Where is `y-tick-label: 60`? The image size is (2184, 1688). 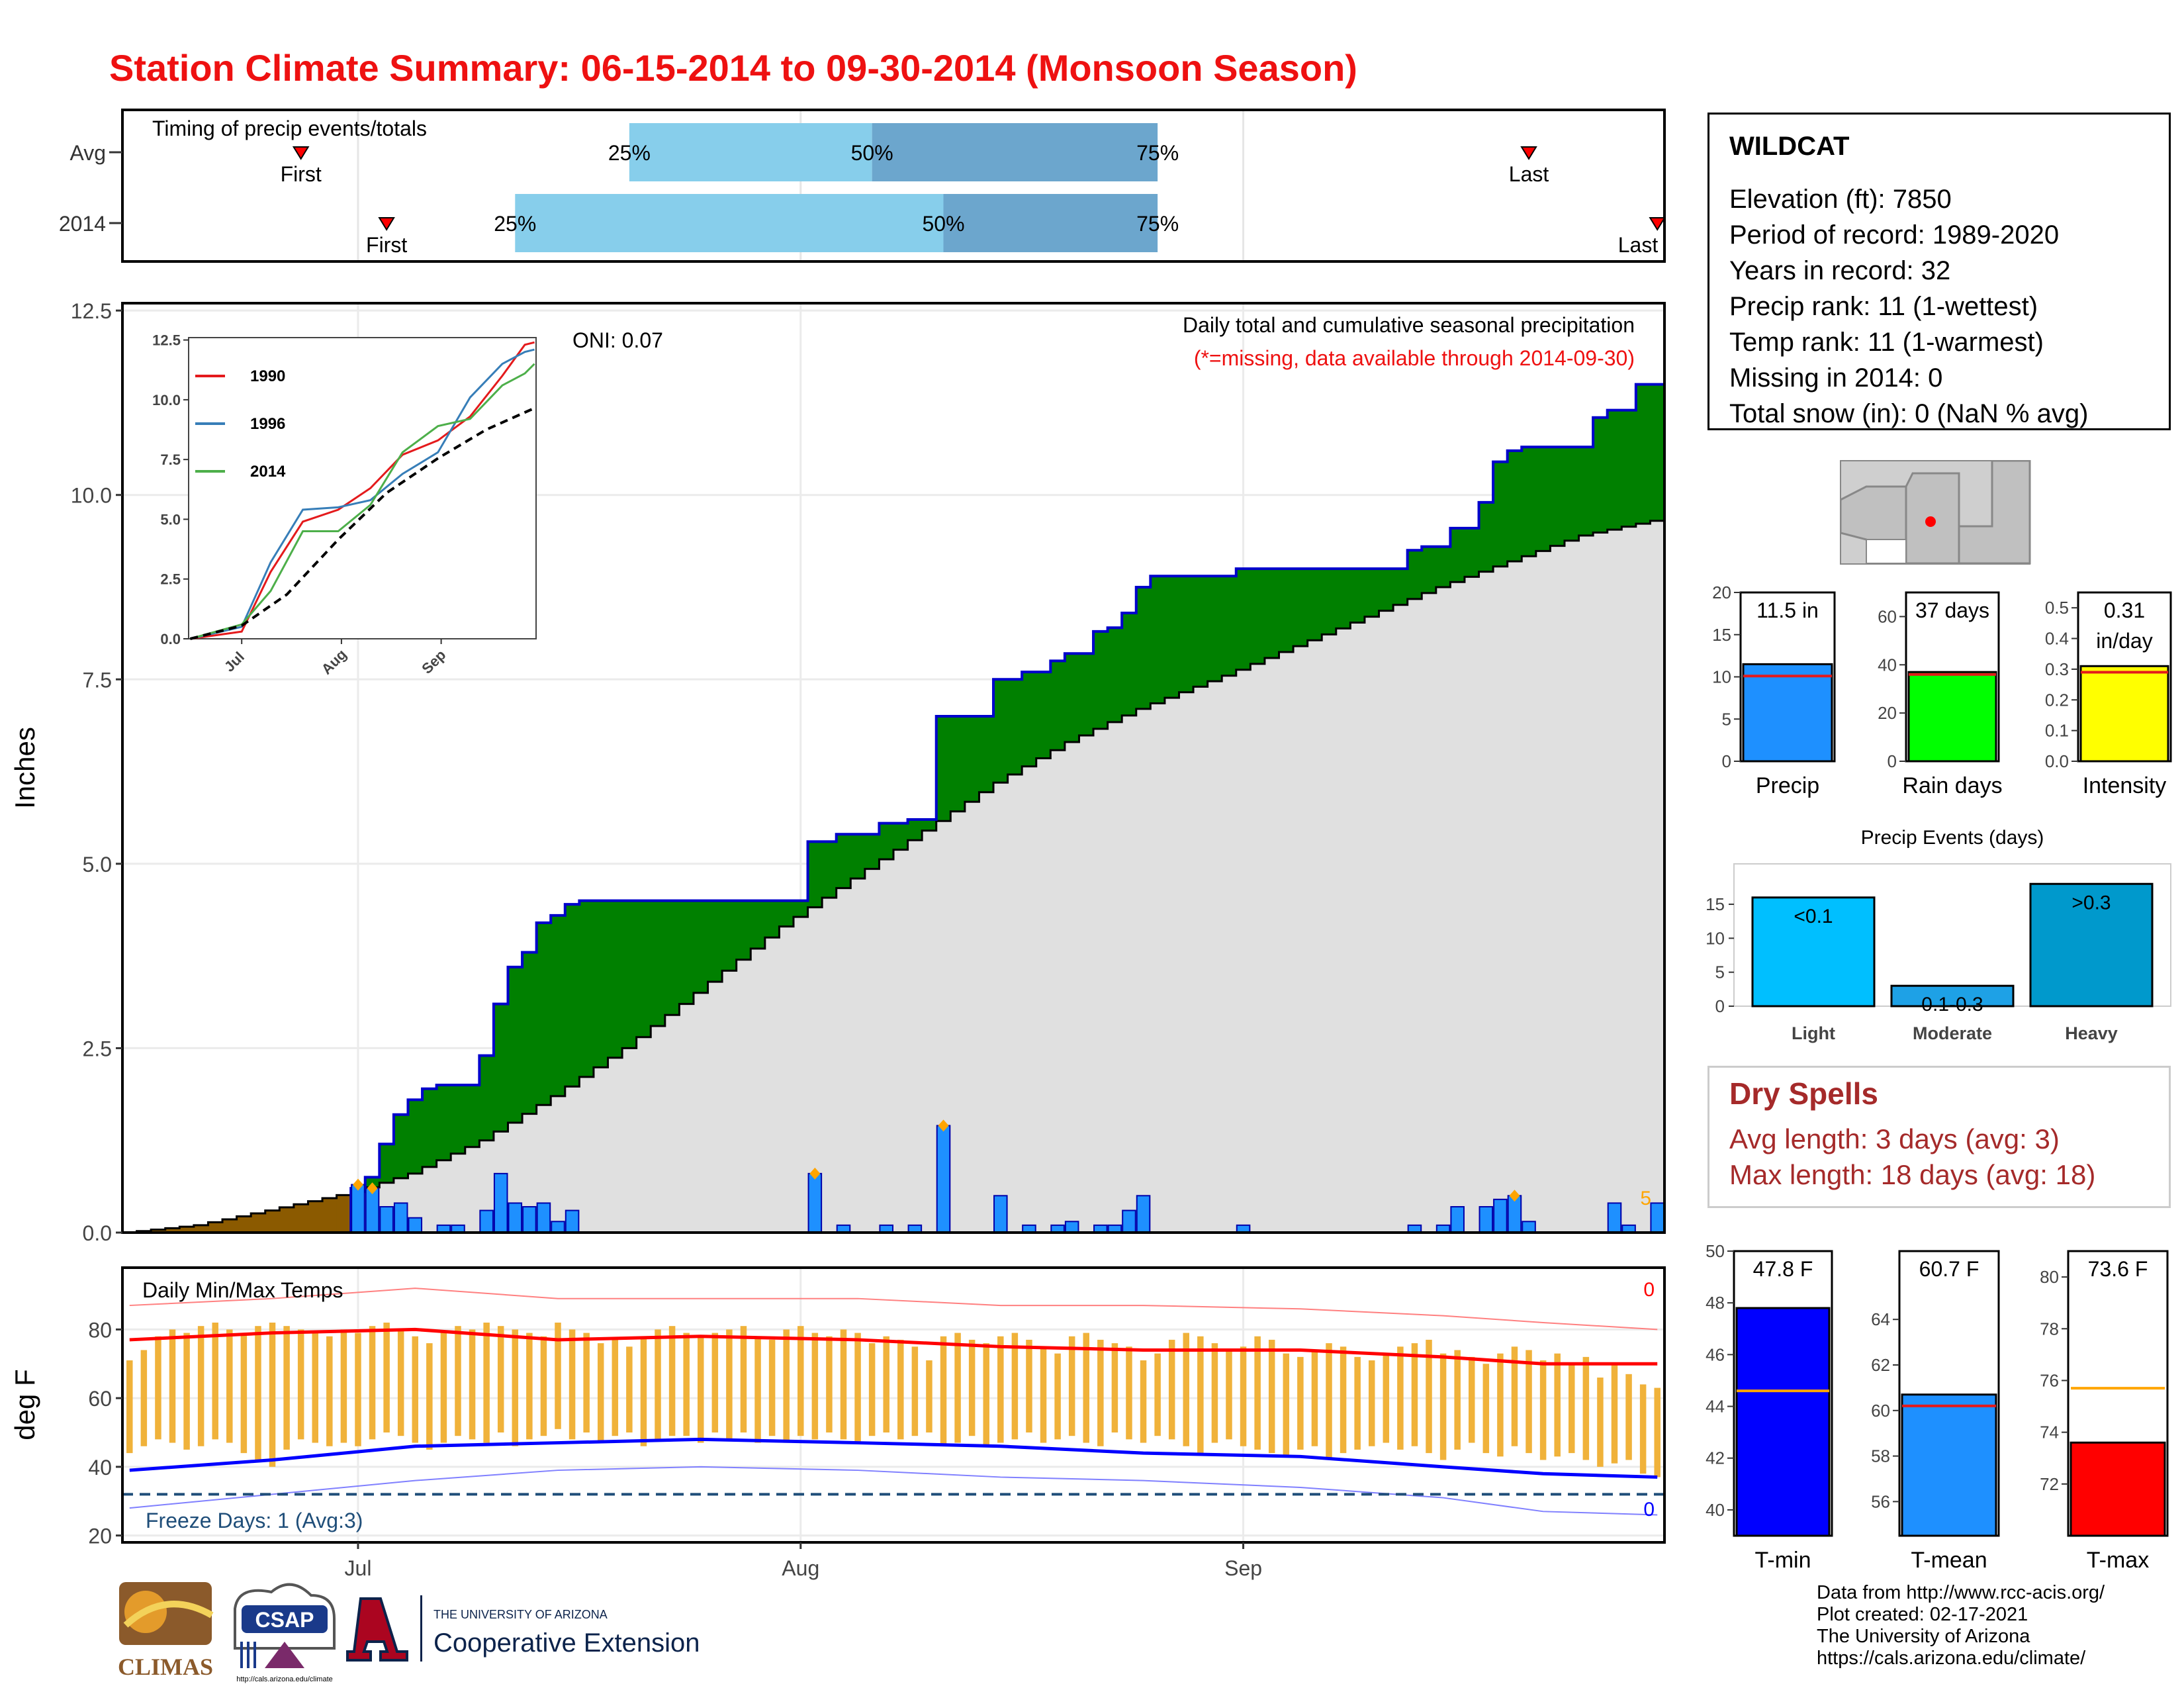
y-tick-label: 60 is located at coordinates (1888, 616).